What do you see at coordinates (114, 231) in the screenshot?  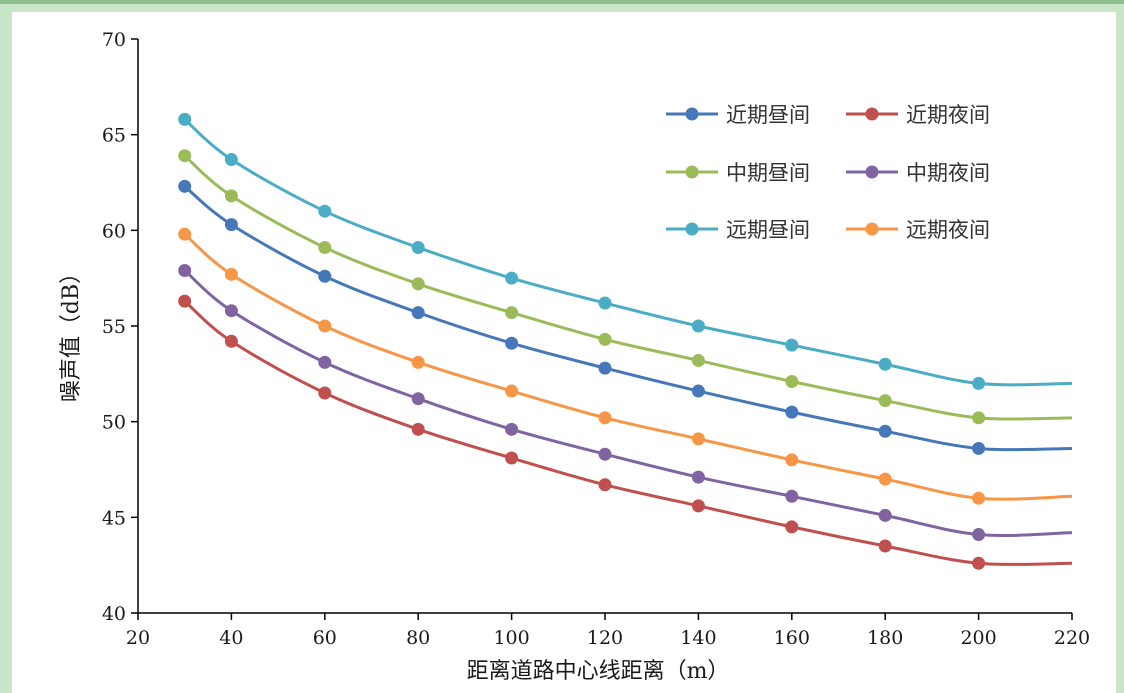 I see `y-tick-label: 60` at bounding box center [114, 231].